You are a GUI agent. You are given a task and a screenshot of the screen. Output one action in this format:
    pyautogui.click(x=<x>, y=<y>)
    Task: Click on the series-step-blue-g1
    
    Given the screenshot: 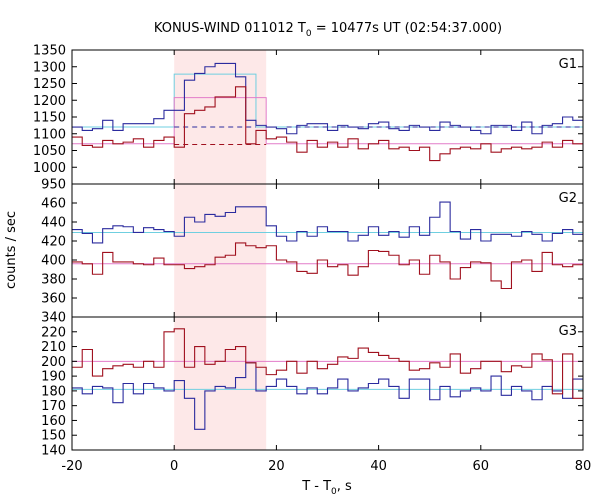 What is the action you would take?
    pyautogui.click(x=327, y=98)
    